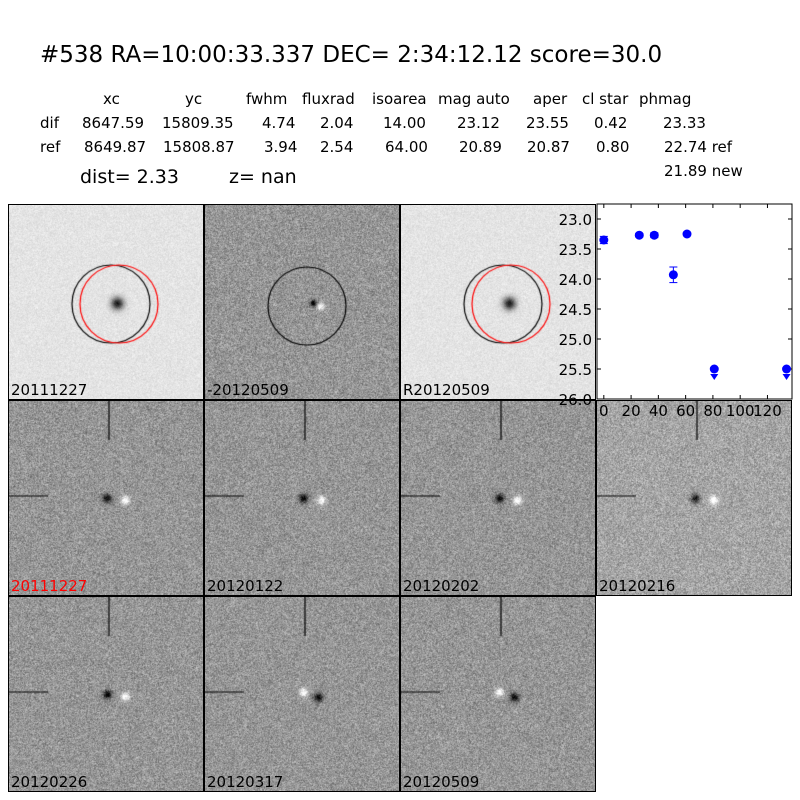  Describe the element at coordinates (767, 411) in the screenshot. I see `x-tick-label: 120` at that location.